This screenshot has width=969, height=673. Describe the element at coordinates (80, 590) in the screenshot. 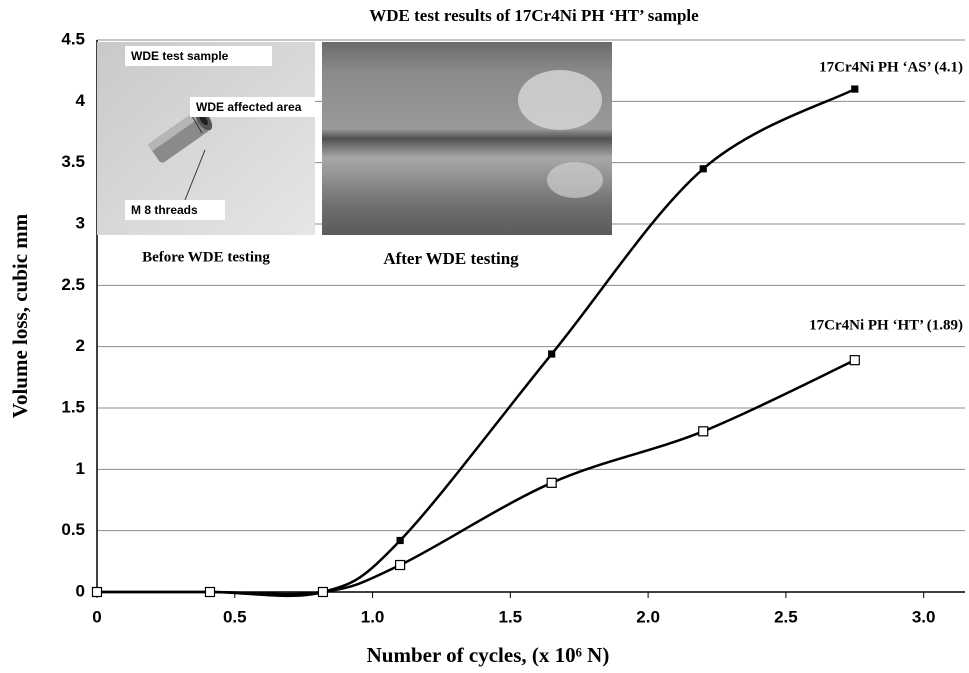

I see `y-tick-label: 0` at that location.